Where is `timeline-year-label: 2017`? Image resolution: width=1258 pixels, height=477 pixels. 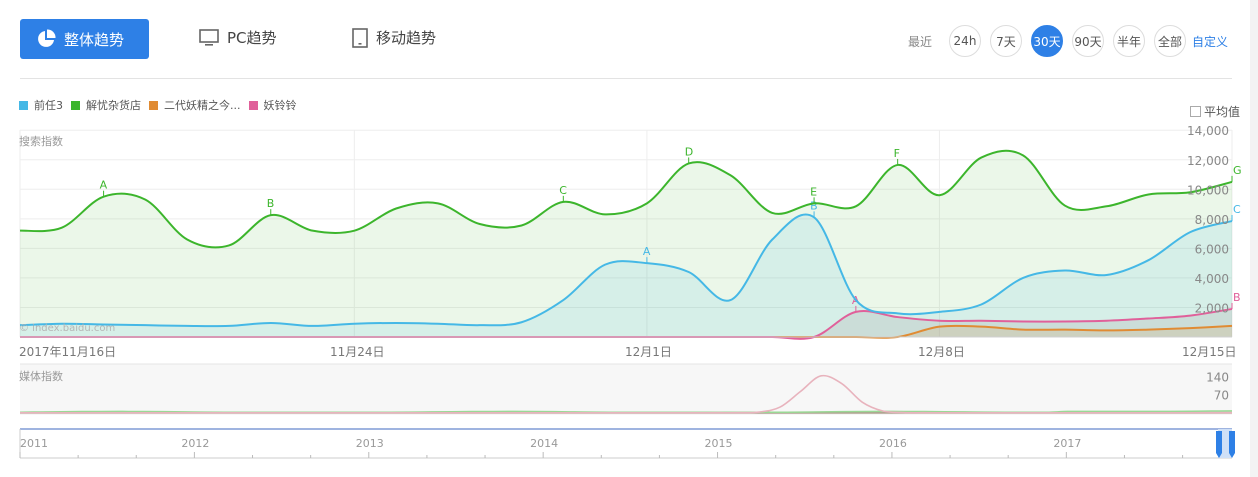
timeline-year-label: 2017 is located at coordinates (1067, 443).